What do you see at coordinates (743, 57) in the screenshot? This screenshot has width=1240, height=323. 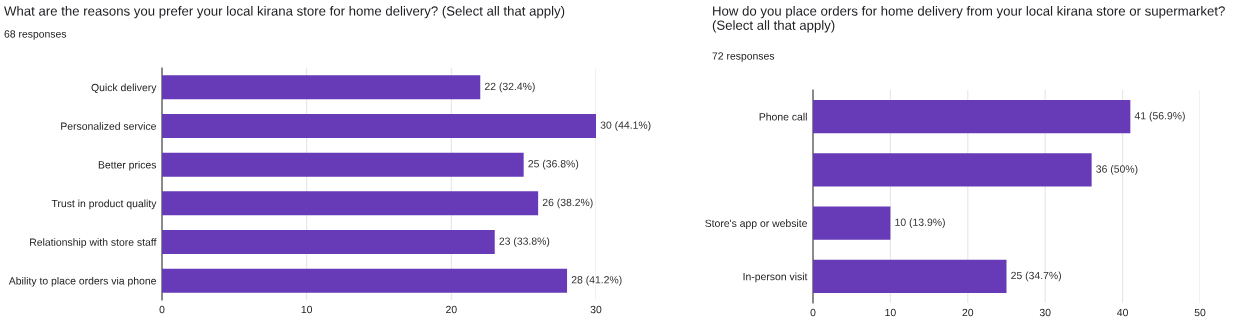 I see `chart-subtitle: 72 responses` at bounding box center [743, 57].